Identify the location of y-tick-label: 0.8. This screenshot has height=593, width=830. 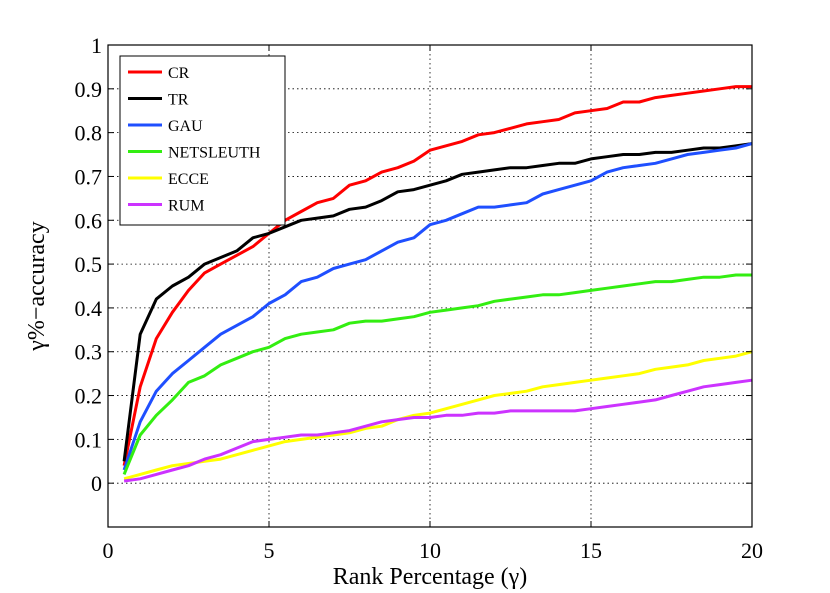
(89, 133).